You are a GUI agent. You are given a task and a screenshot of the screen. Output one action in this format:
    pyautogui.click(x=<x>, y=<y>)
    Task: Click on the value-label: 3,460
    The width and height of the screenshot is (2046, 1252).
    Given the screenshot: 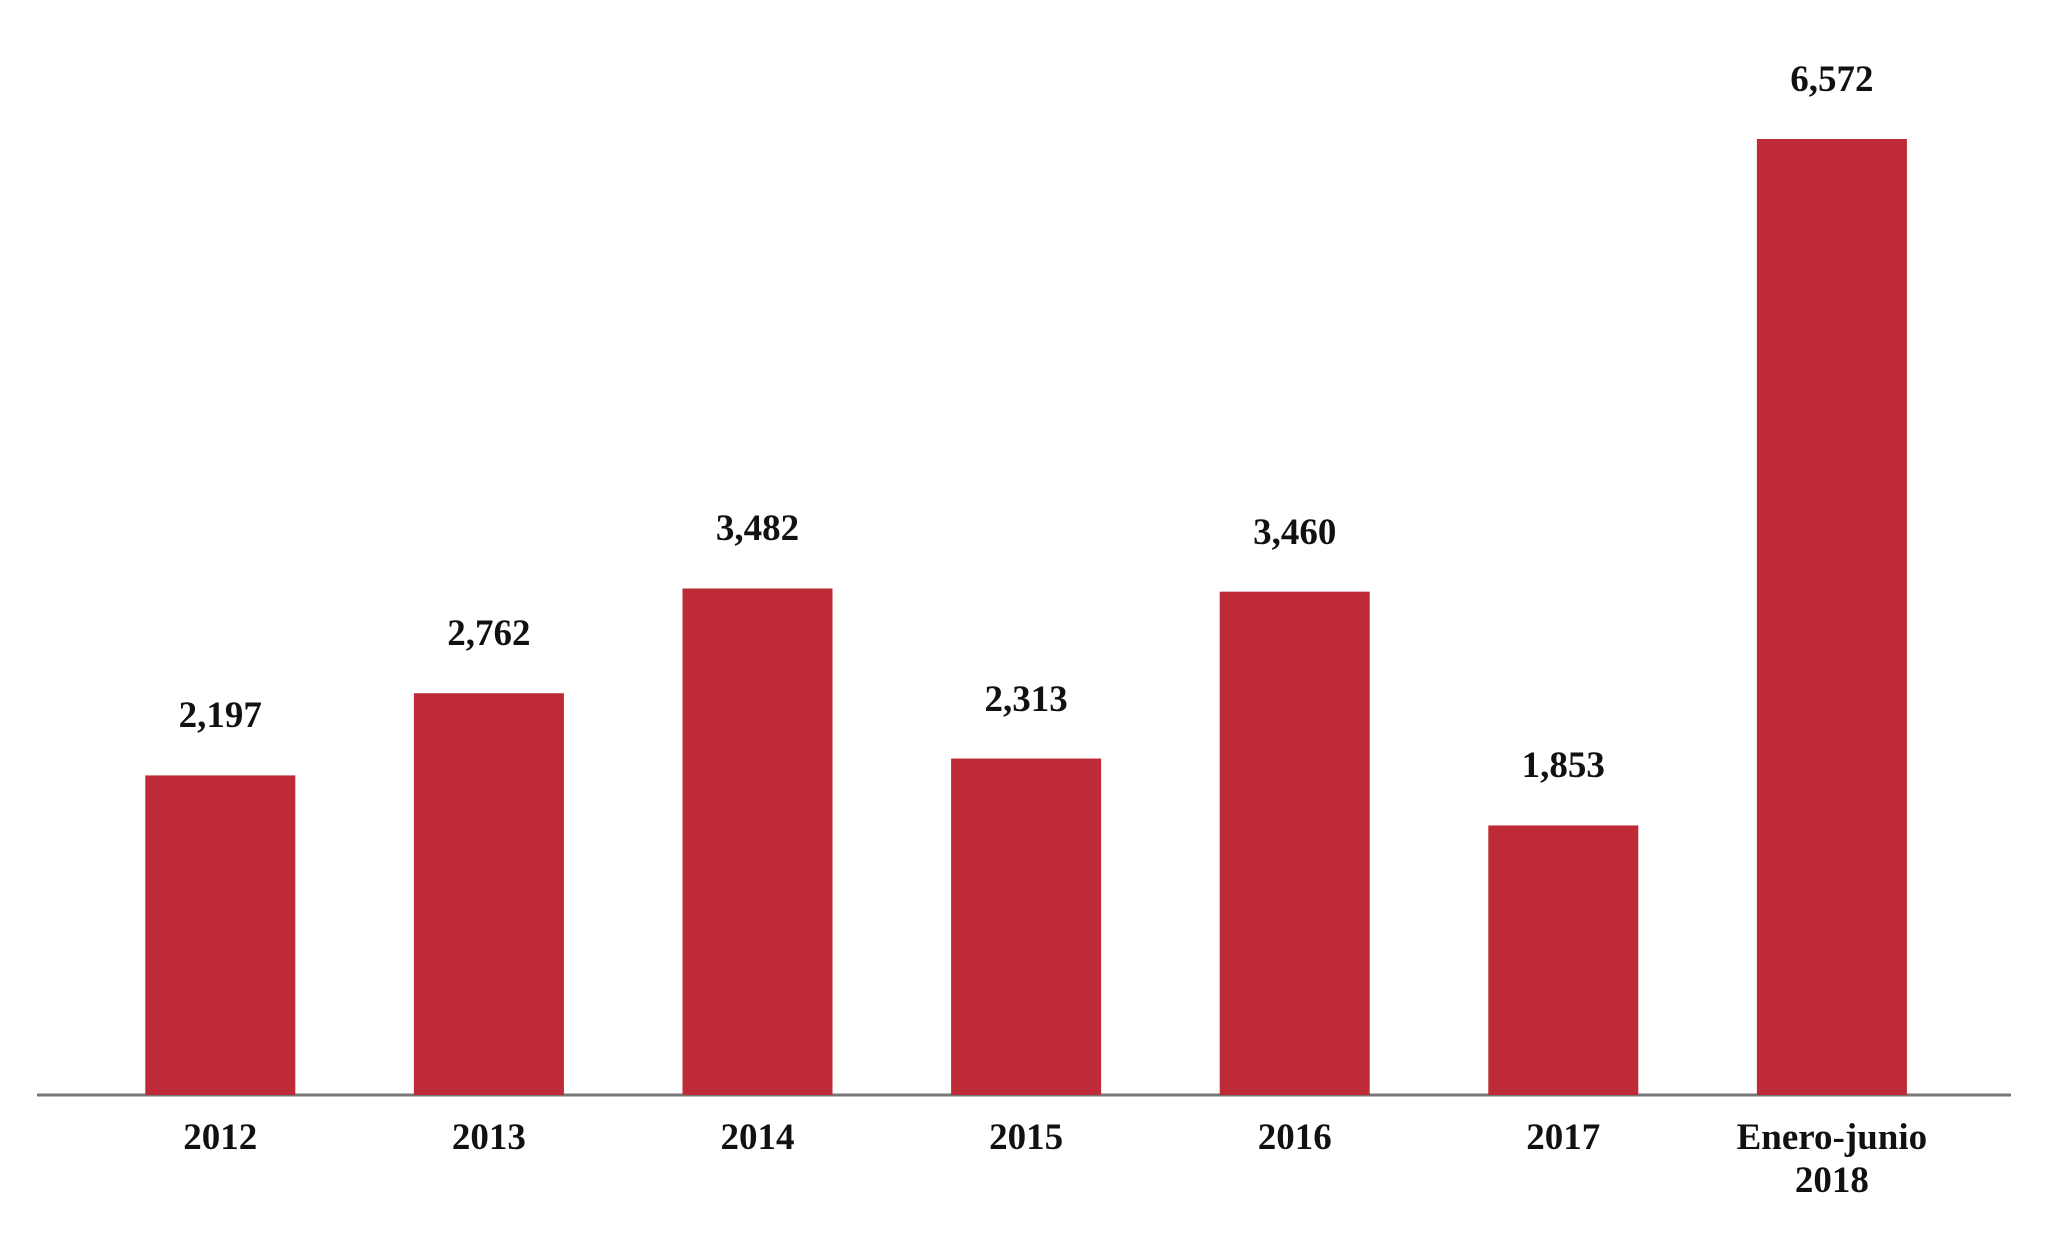 What is the action you would take?
    pyautogui.click(x=1295, y=532)
    